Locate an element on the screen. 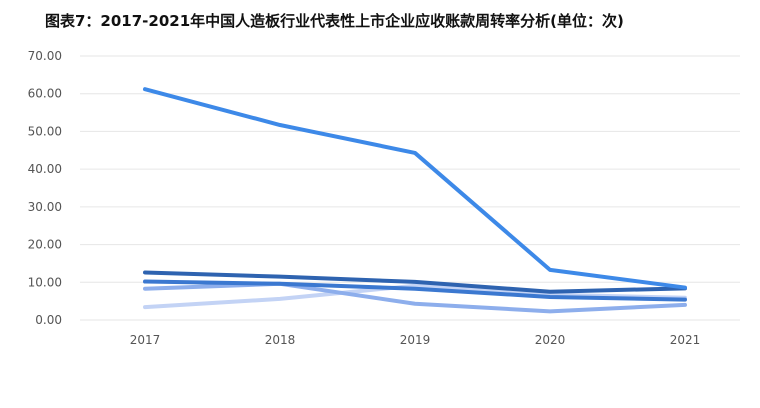  y-tick-label: 70.00 is located at coordinates (45, 56).